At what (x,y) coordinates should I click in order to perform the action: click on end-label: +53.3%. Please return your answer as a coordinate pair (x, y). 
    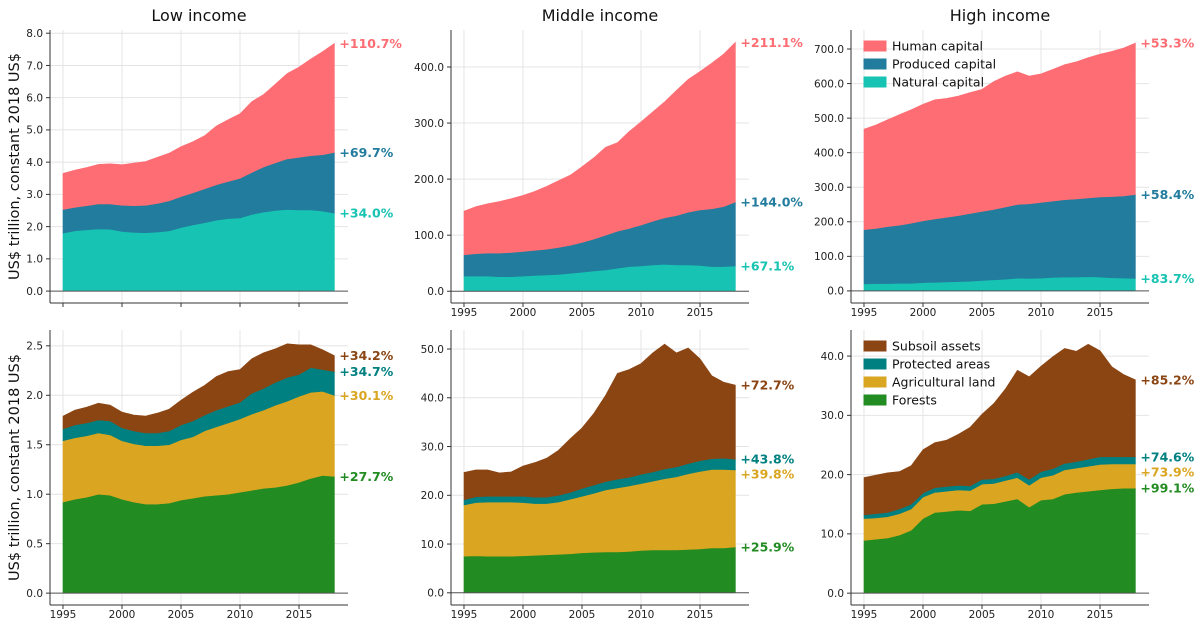
    Looking at the image, I should click on (1167, 43).